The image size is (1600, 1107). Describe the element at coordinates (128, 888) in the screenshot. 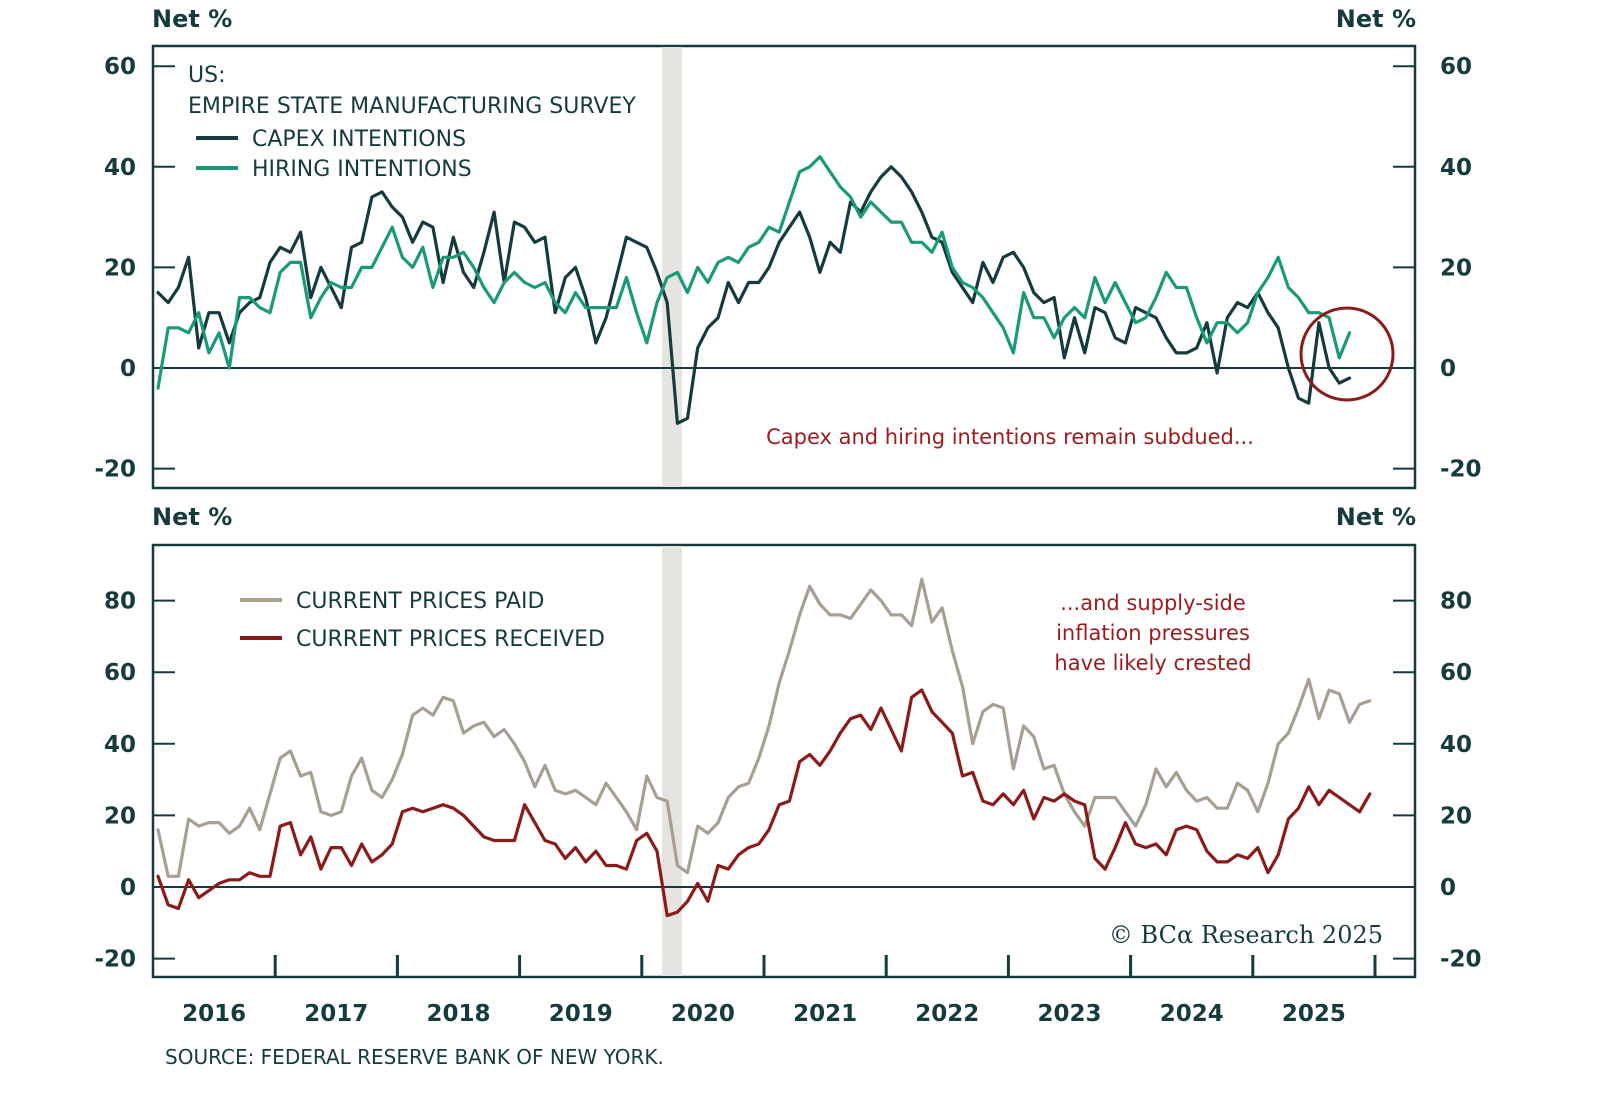

I see `bottom-left-tick-label: 0` at that location.